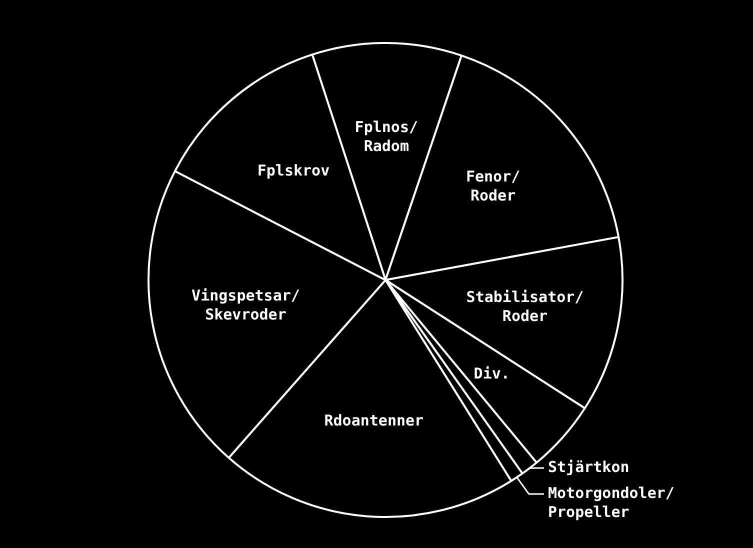 This screenshot has width=753, height=548. I want to click on slice-label: Div., so click(492, 373).